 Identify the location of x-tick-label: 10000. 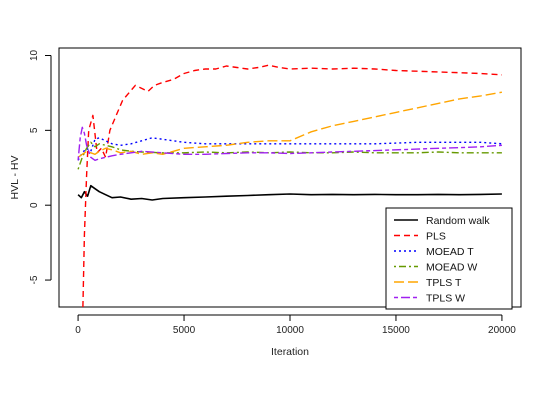
(290, 330).